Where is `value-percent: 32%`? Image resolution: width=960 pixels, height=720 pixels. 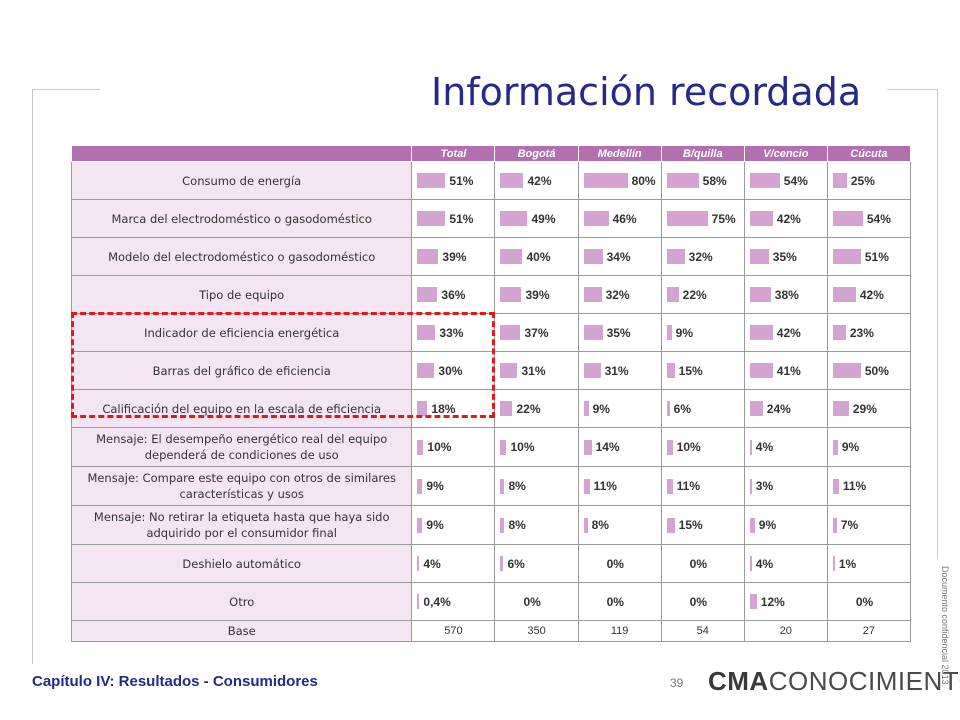 value-percent: 32% is located at coordinates (700, 256).